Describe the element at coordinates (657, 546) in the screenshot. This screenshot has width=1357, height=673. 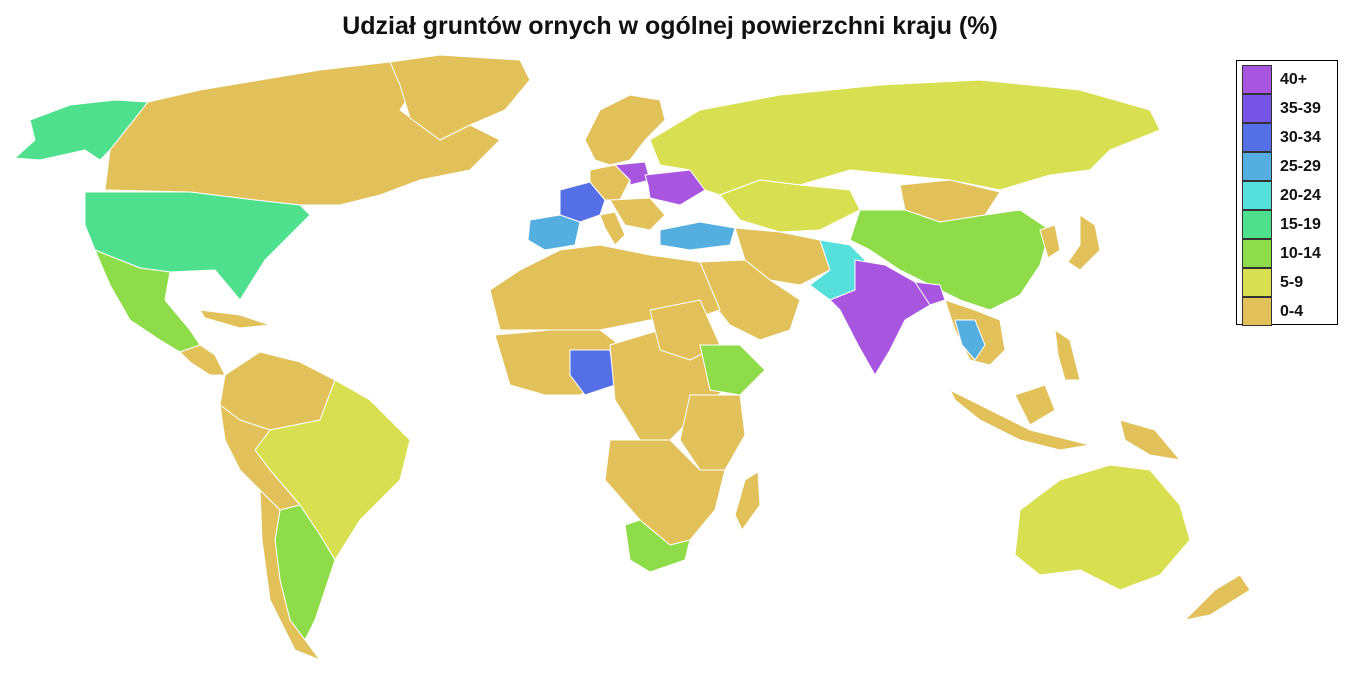
I see `region-south-africa` at that location.